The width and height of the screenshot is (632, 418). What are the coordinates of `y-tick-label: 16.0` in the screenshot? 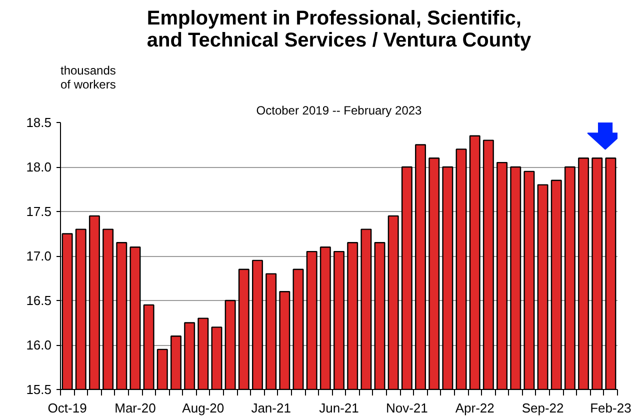 It's located at (39, 345).